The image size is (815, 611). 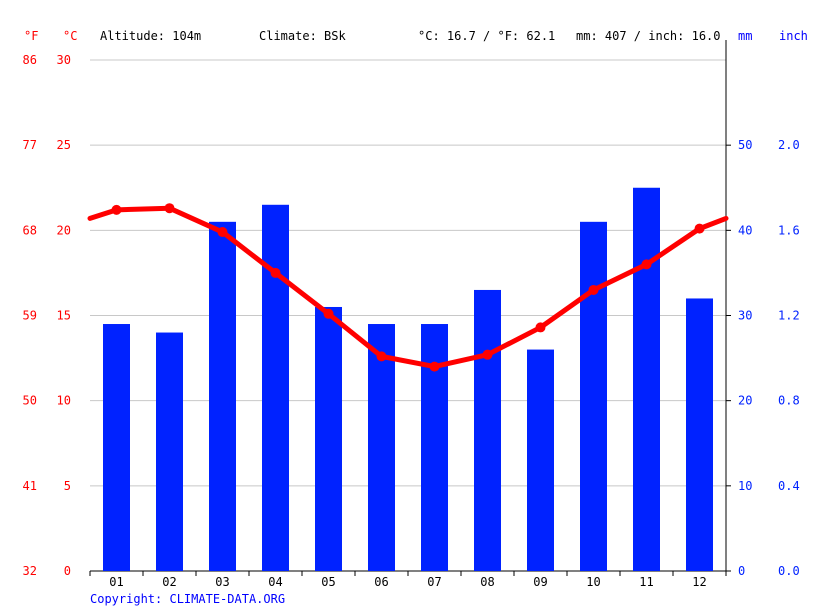 What do you see at coordinates (789, 571) in the screenshot?
I see `inch-tick-label: 0.0` at bounding box center [789, 571].